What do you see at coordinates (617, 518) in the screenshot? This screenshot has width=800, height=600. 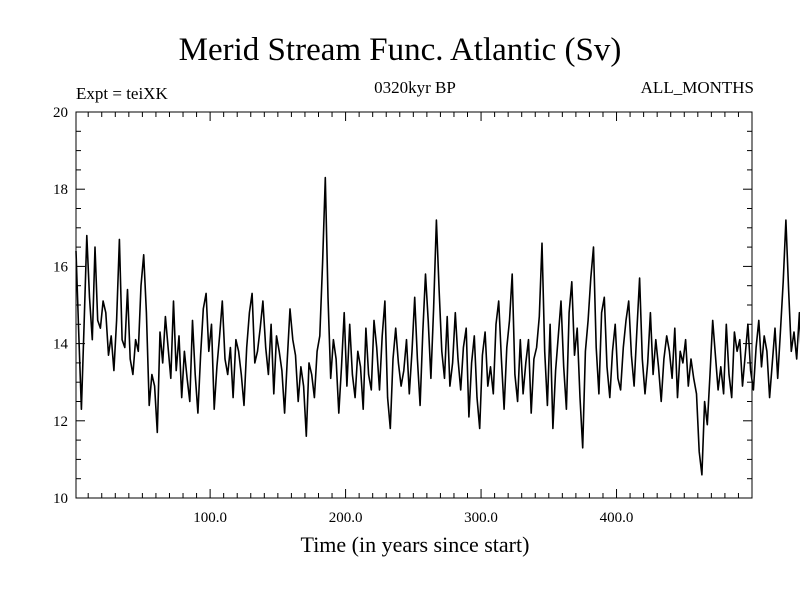 I see `x-tick-label: 400.0` at bounding box center [617, 518].